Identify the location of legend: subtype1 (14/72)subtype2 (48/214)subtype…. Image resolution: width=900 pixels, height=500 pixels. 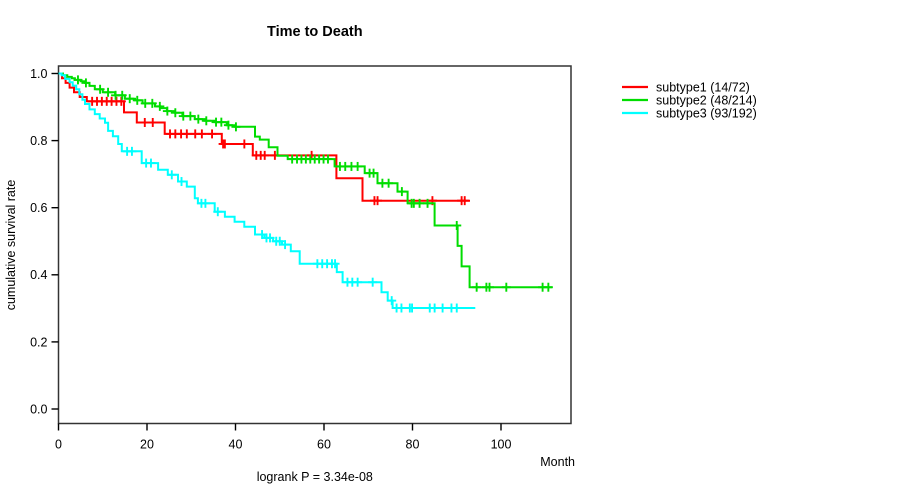
(689, 101).